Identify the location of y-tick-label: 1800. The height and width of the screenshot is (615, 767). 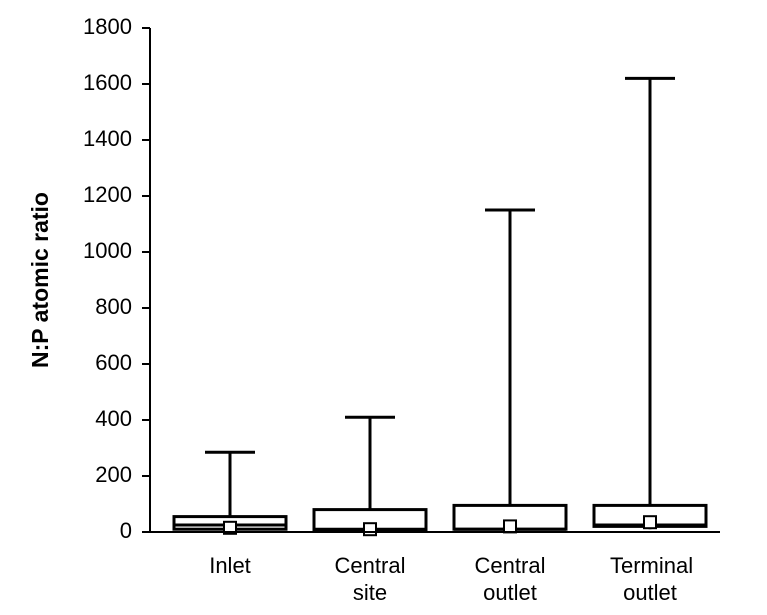
(107, 26).